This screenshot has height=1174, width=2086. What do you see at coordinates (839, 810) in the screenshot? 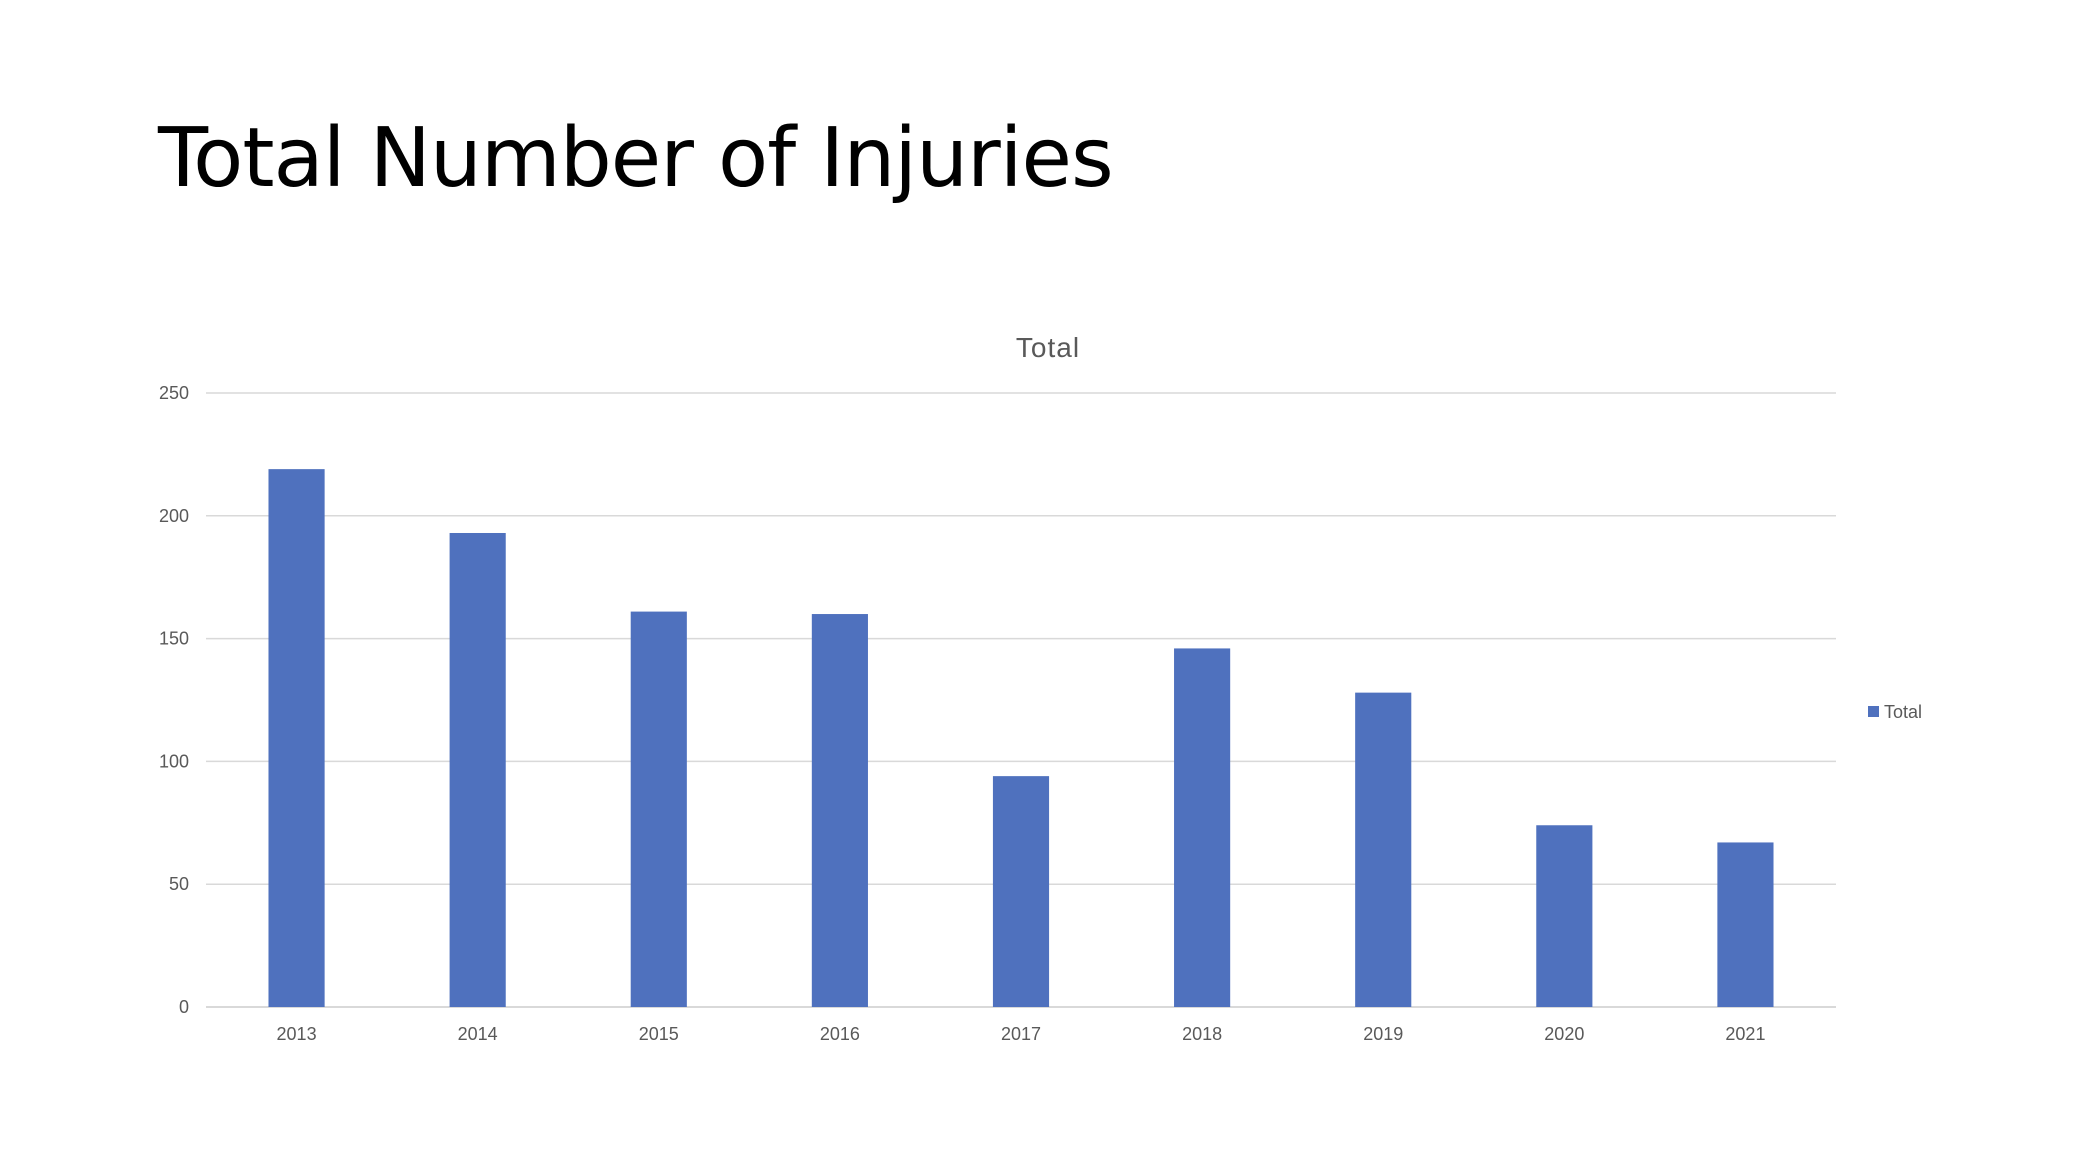
I see `bar-2016` at bounding box center [839, 810].